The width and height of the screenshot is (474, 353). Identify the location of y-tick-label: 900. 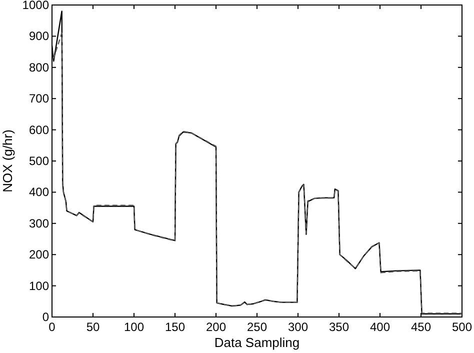
(39, 36).